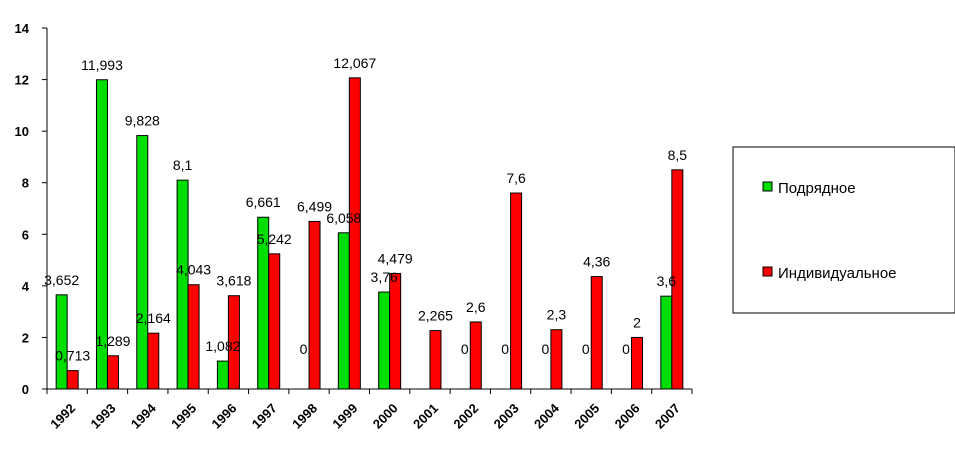 This screenshot has width=955, height=464. Describe the element at coordinates (26, 286) in the screenshot. I see `y-tick-label: 4` at that location.